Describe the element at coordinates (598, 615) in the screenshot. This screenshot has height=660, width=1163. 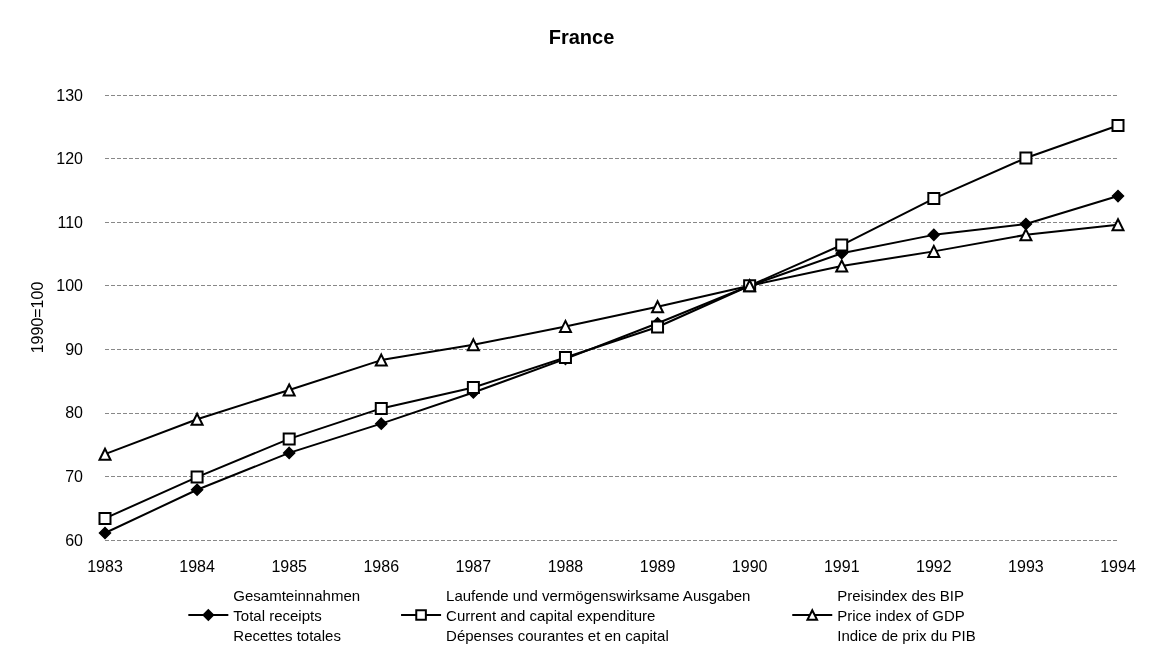
I see `legend-label: Laufende und vermögenswirksame Ausgaben Current and capital expenditure Dépenses courantes et en capital` at that location.